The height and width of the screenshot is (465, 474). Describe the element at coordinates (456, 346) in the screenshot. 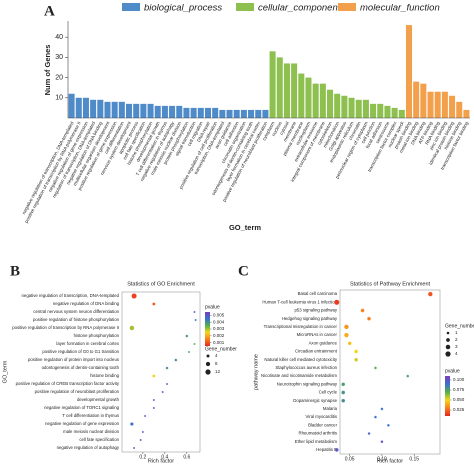

I see `size-legend-label: 3` at that location.